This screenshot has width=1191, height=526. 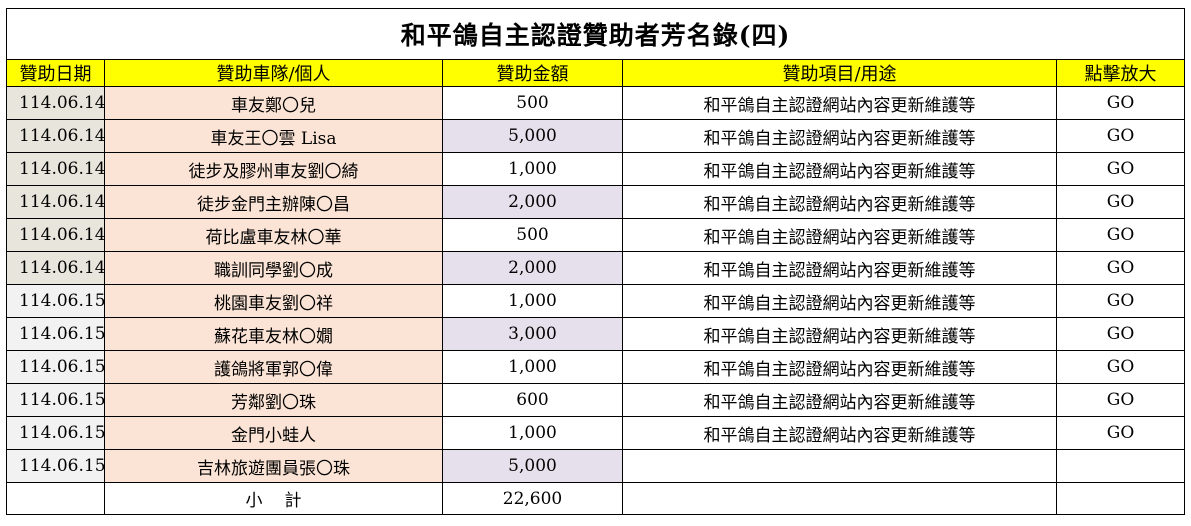 I want to click on donor-cell: 車友王〇雲 Lisa, so click(x=273, y=136).